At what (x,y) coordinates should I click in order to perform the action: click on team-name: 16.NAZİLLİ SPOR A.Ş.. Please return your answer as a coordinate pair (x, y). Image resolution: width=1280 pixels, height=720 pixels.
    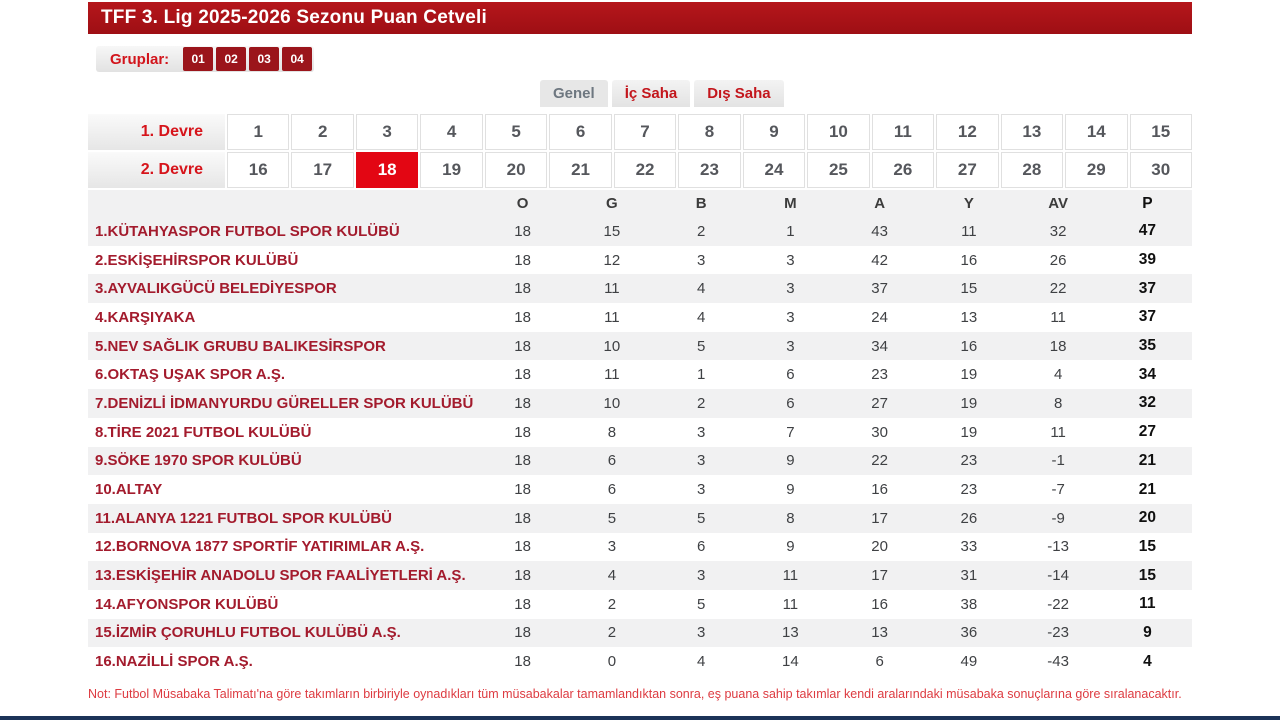
    Looking at the image, I should click on (174, 662).